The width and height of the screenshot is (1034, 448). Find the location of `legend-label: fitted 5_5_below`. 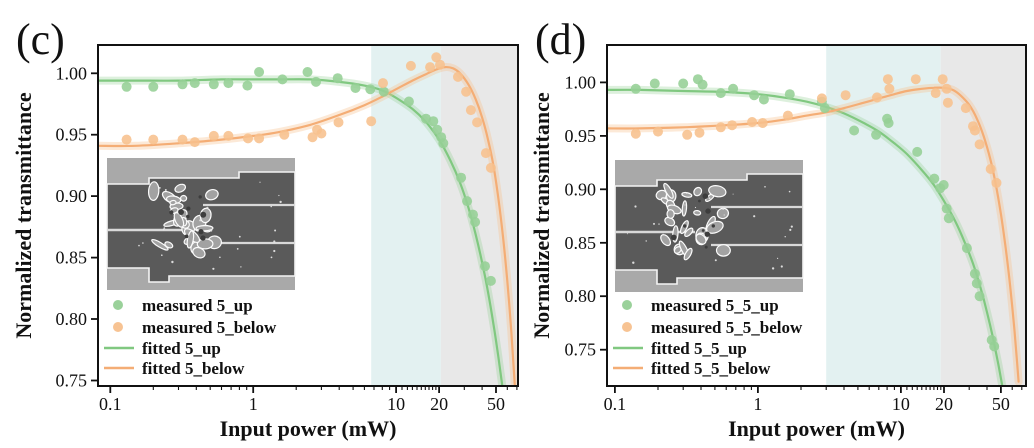

legend-label: fitted 5_5_below is located at coordinates (711, 368).